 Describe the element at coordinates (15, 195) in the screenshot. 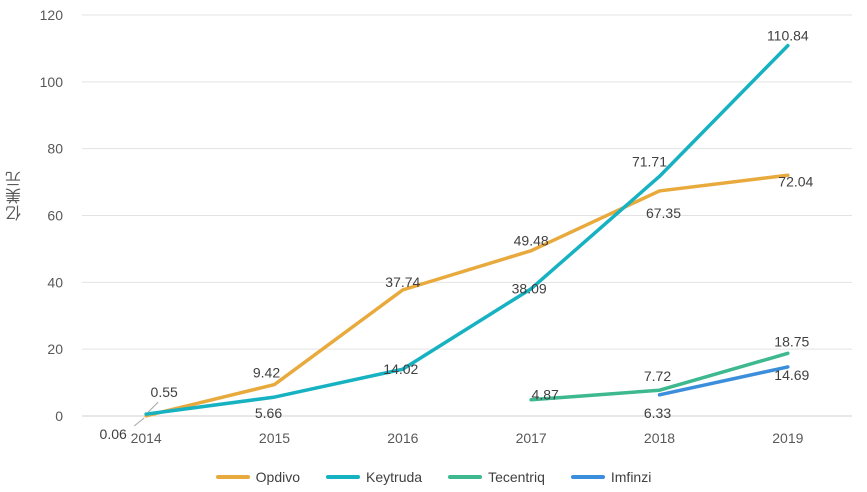

I see `y-axis-title: 亿美元` at that location.